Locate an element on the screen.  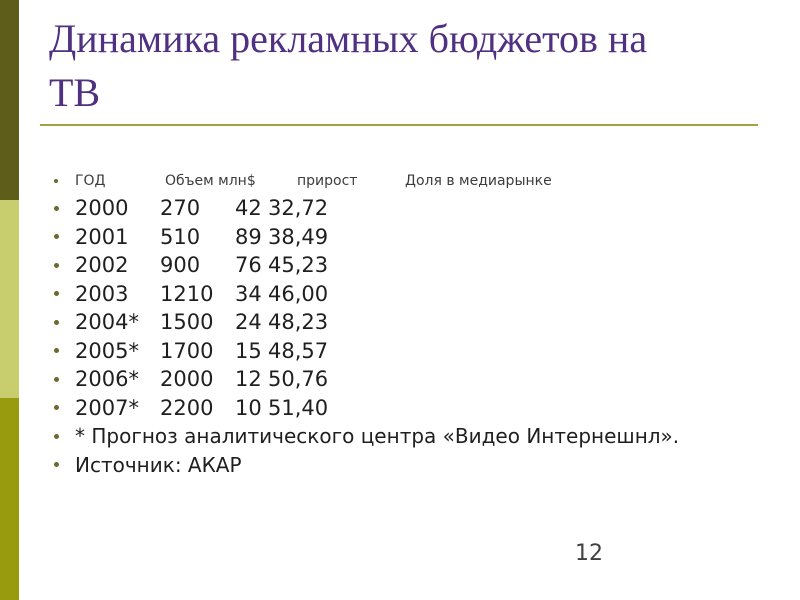
accent-segment-top is located at coordinates (9, 100).